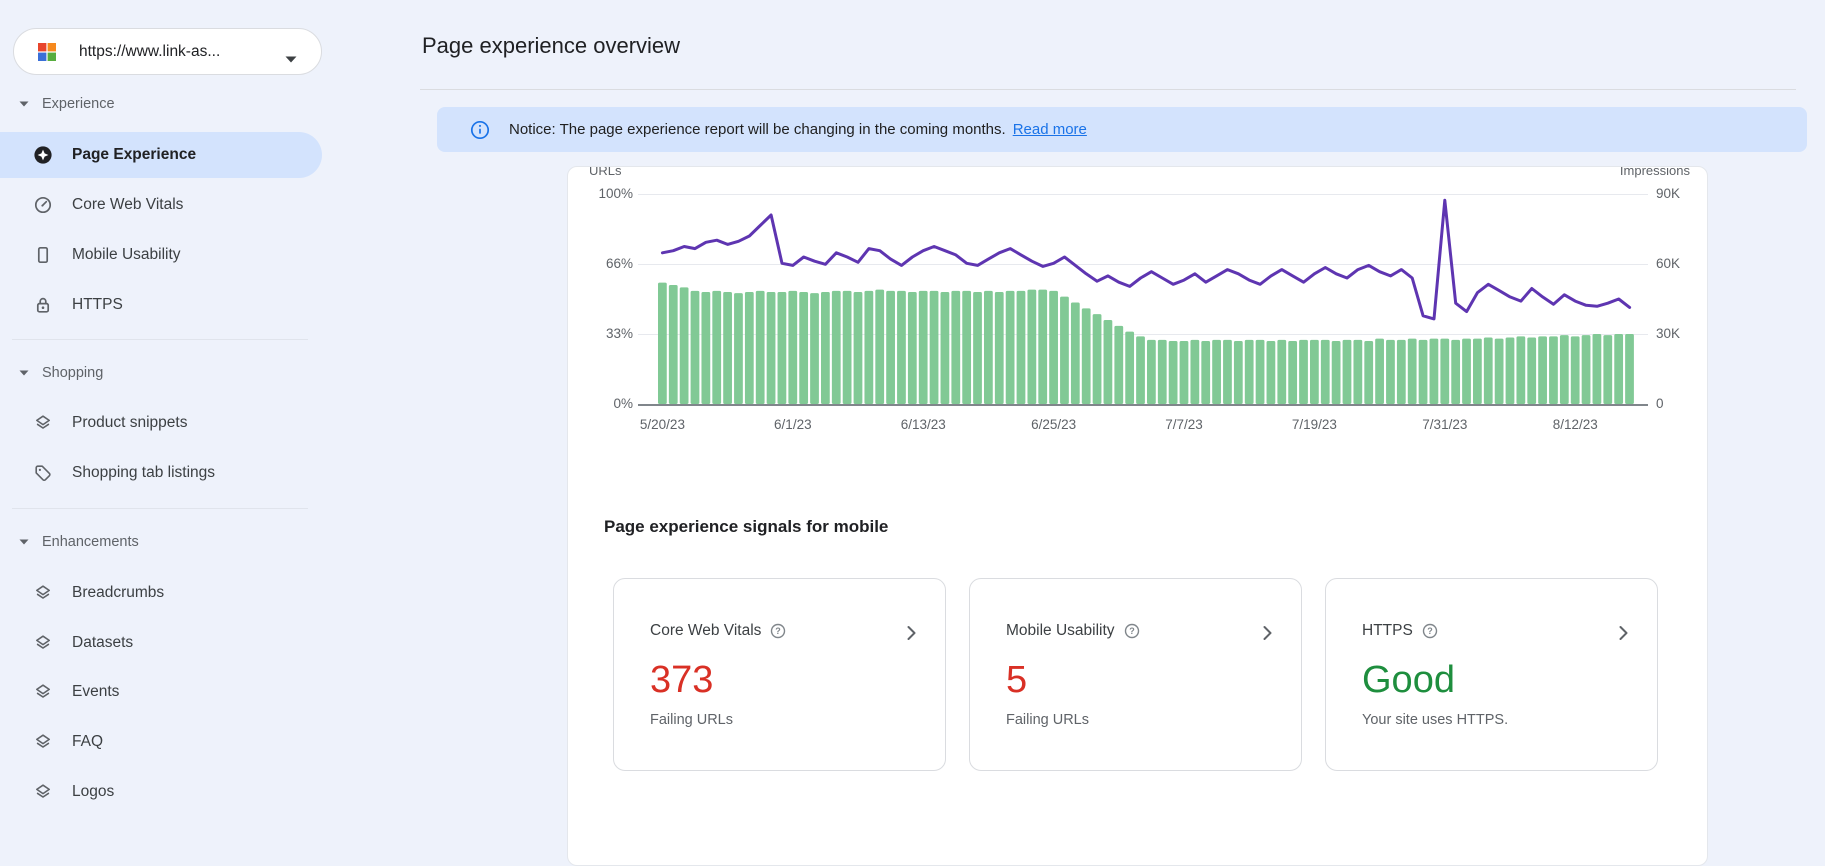 The height and width of the screenshot is (866, 1825). What do you see at coordinates (551, 45) in the screenshot?
I see `page-title: Page experience overview` at bounding box center [551, 45].